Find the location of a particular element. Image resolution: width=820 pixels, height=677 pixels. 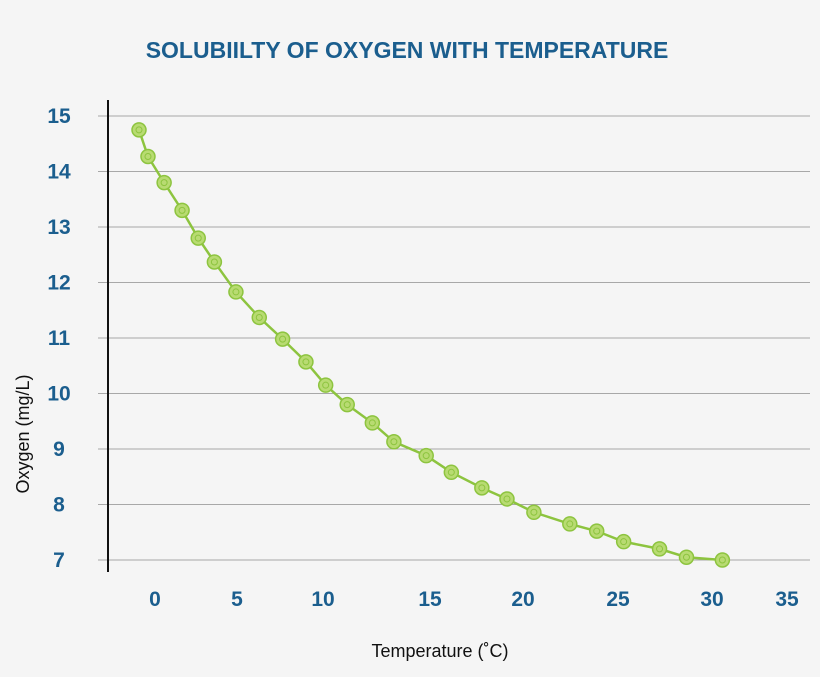

y-tick-label: 8 is located at coordinates (59, 505).